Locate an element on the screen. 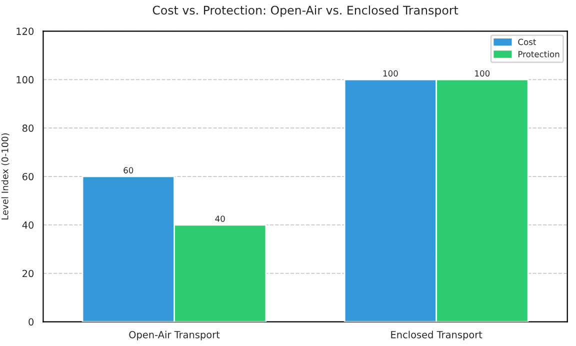 The width and height of the screenshot is (576, 346). data-label: 40 is located at coordinates (220, 219).